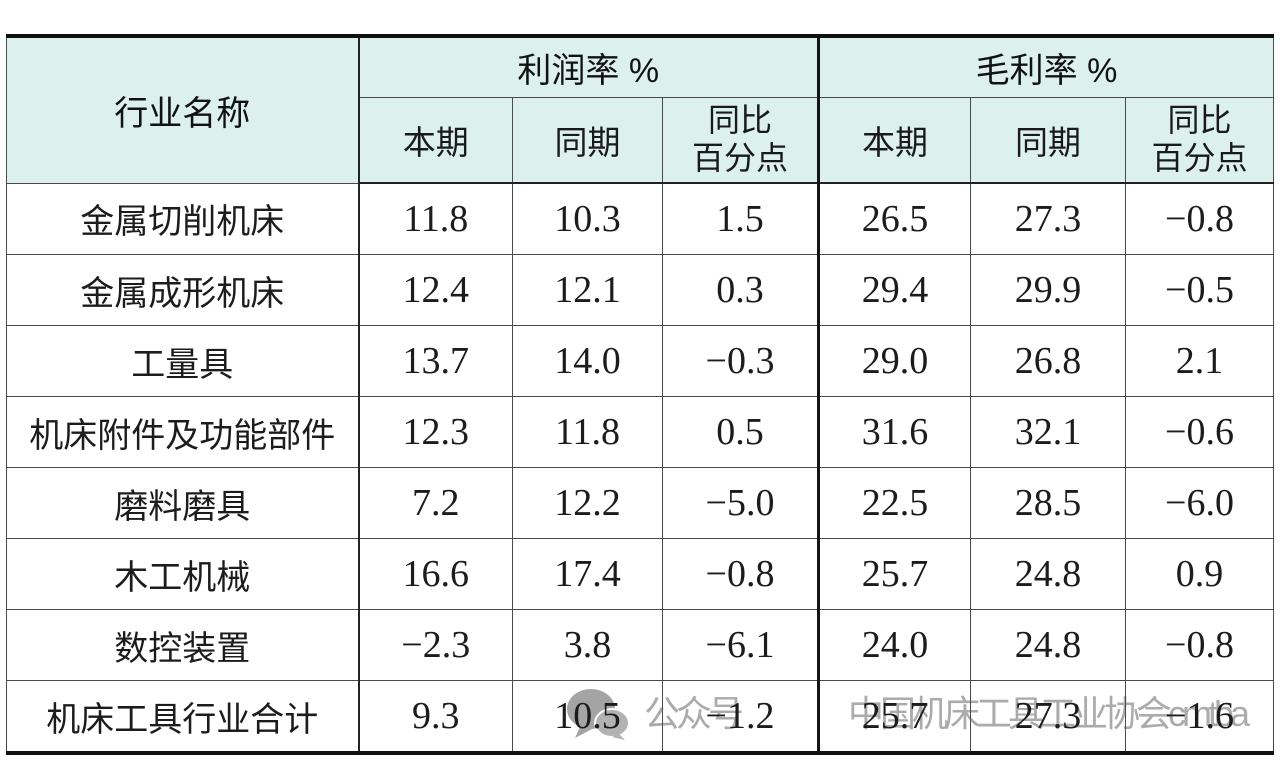 This screenshot has height=765, width=1280. Describe the element at coordinates (435, 290) in the screenshot. I see `value-cell: 12.4` at that location.